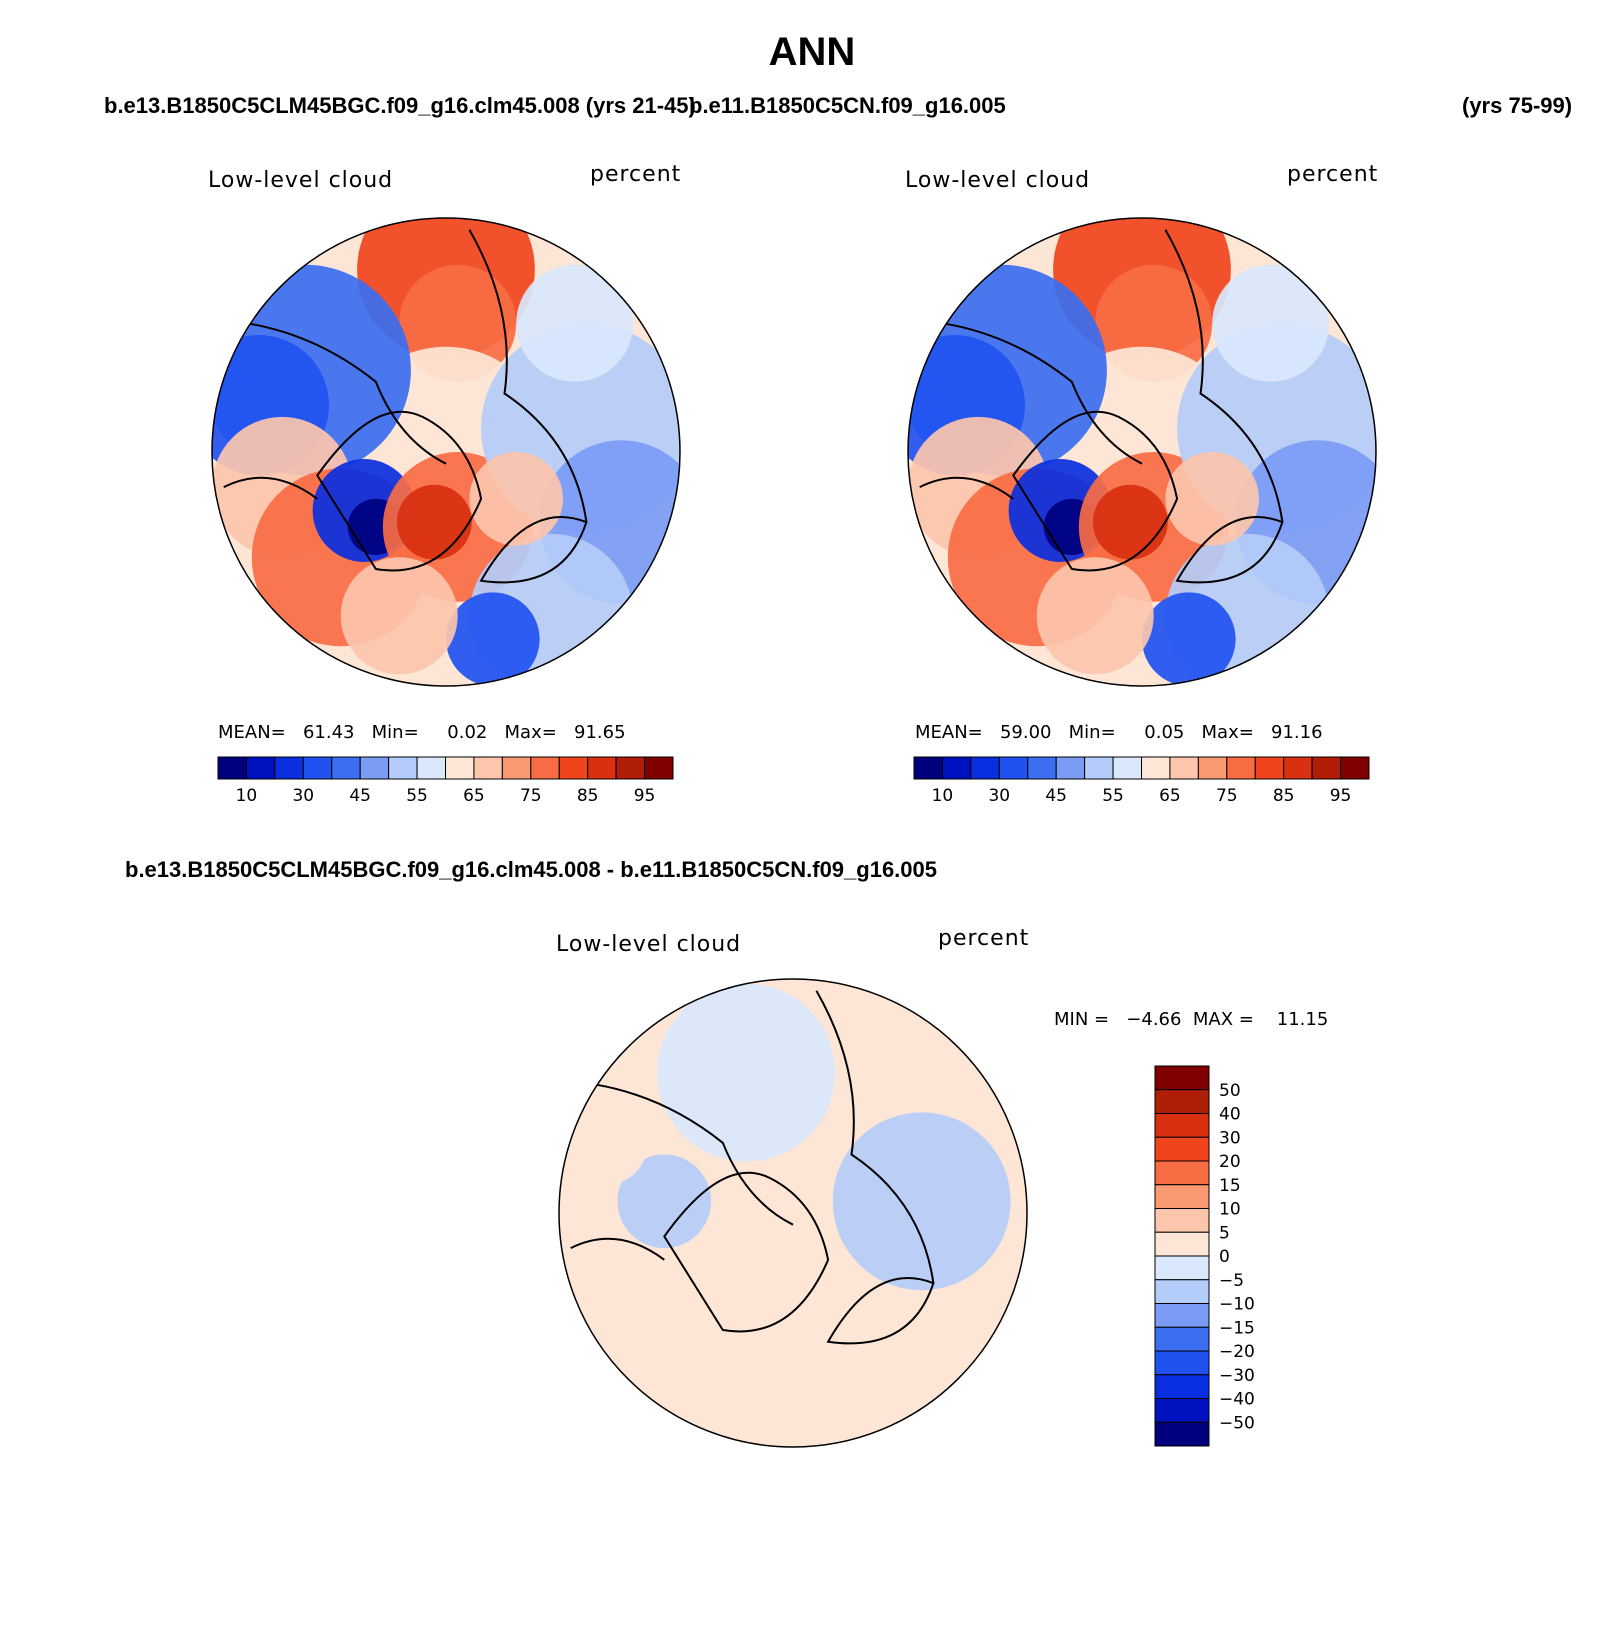  What do you see at coordinates (1341, 796) in the screenshot?
I see `panel2-colorbar-tick-label: 95` at bounding box center [1341, 796].